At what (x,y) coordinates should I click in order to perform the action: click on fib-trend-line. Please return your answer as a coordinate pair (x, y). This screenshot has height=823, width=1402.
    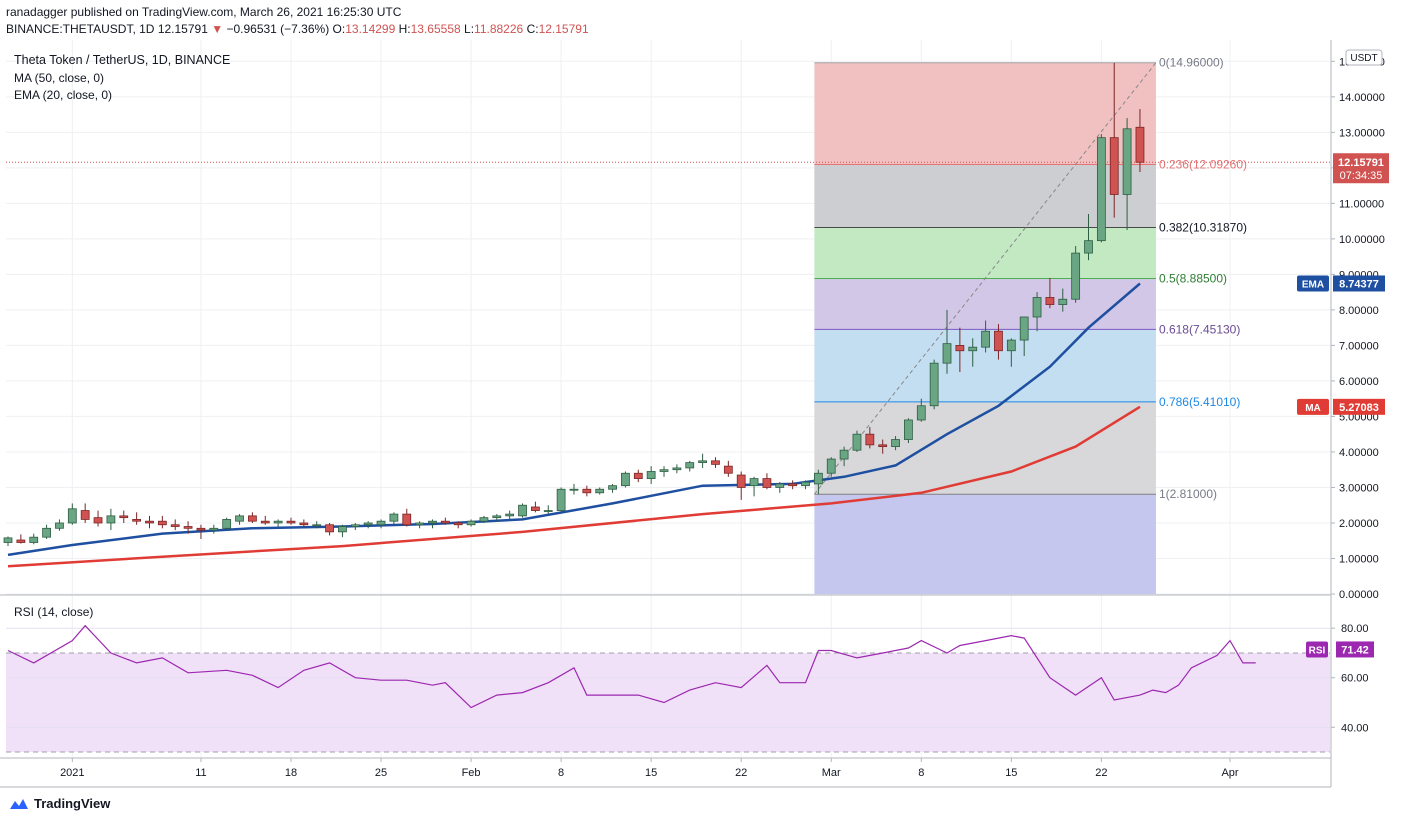
    Looking at the image, I should click on (985, 278).